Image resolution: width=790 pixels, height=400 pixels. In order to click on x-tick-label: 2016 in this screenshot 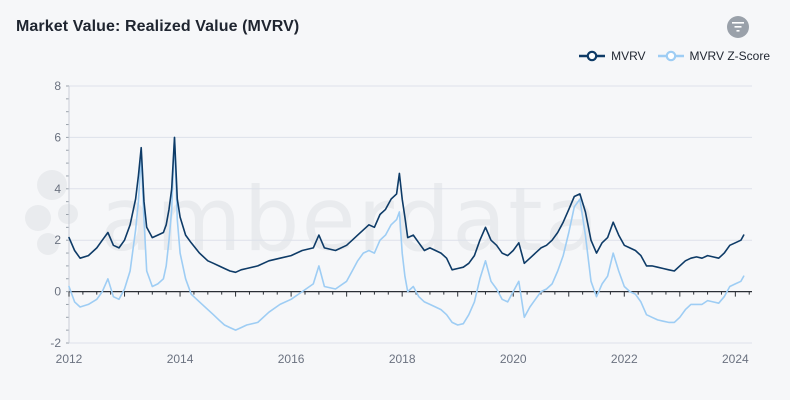, I will do `click(291, 359)`.